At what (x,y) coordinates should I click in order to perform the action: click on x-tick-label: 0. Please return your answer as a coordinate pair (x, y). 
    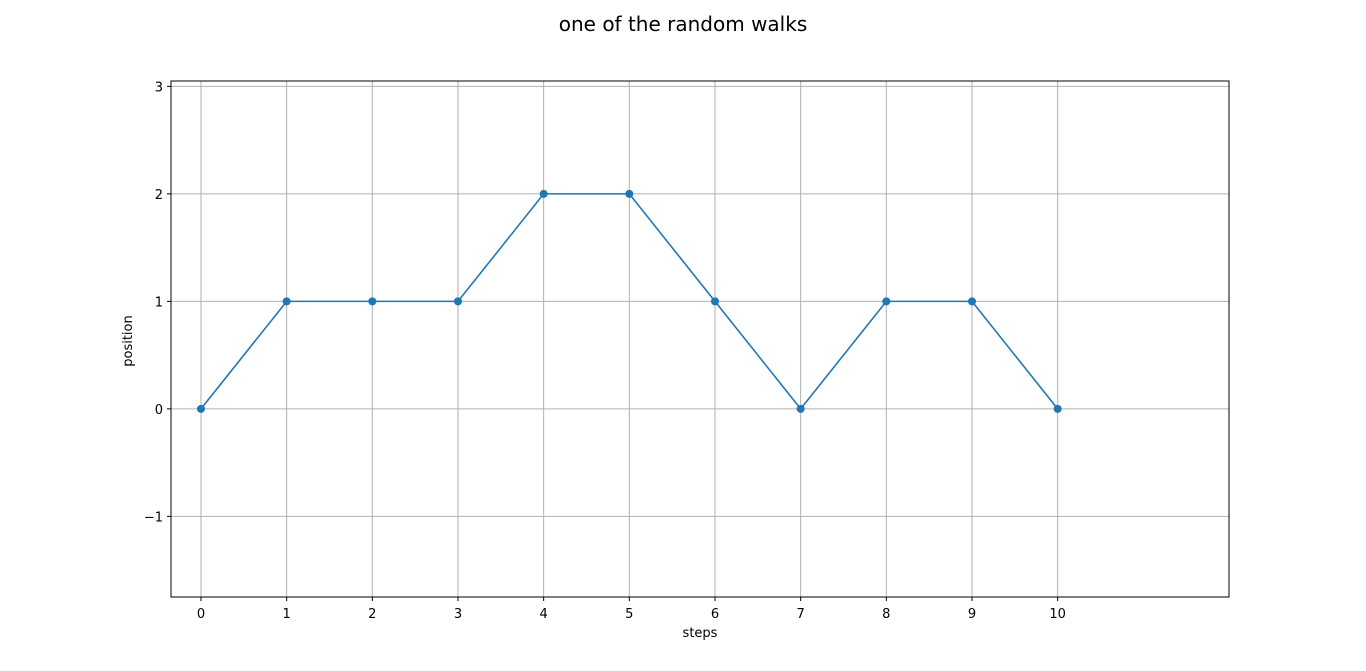
    Looking at the image, I should click on (201, 614).